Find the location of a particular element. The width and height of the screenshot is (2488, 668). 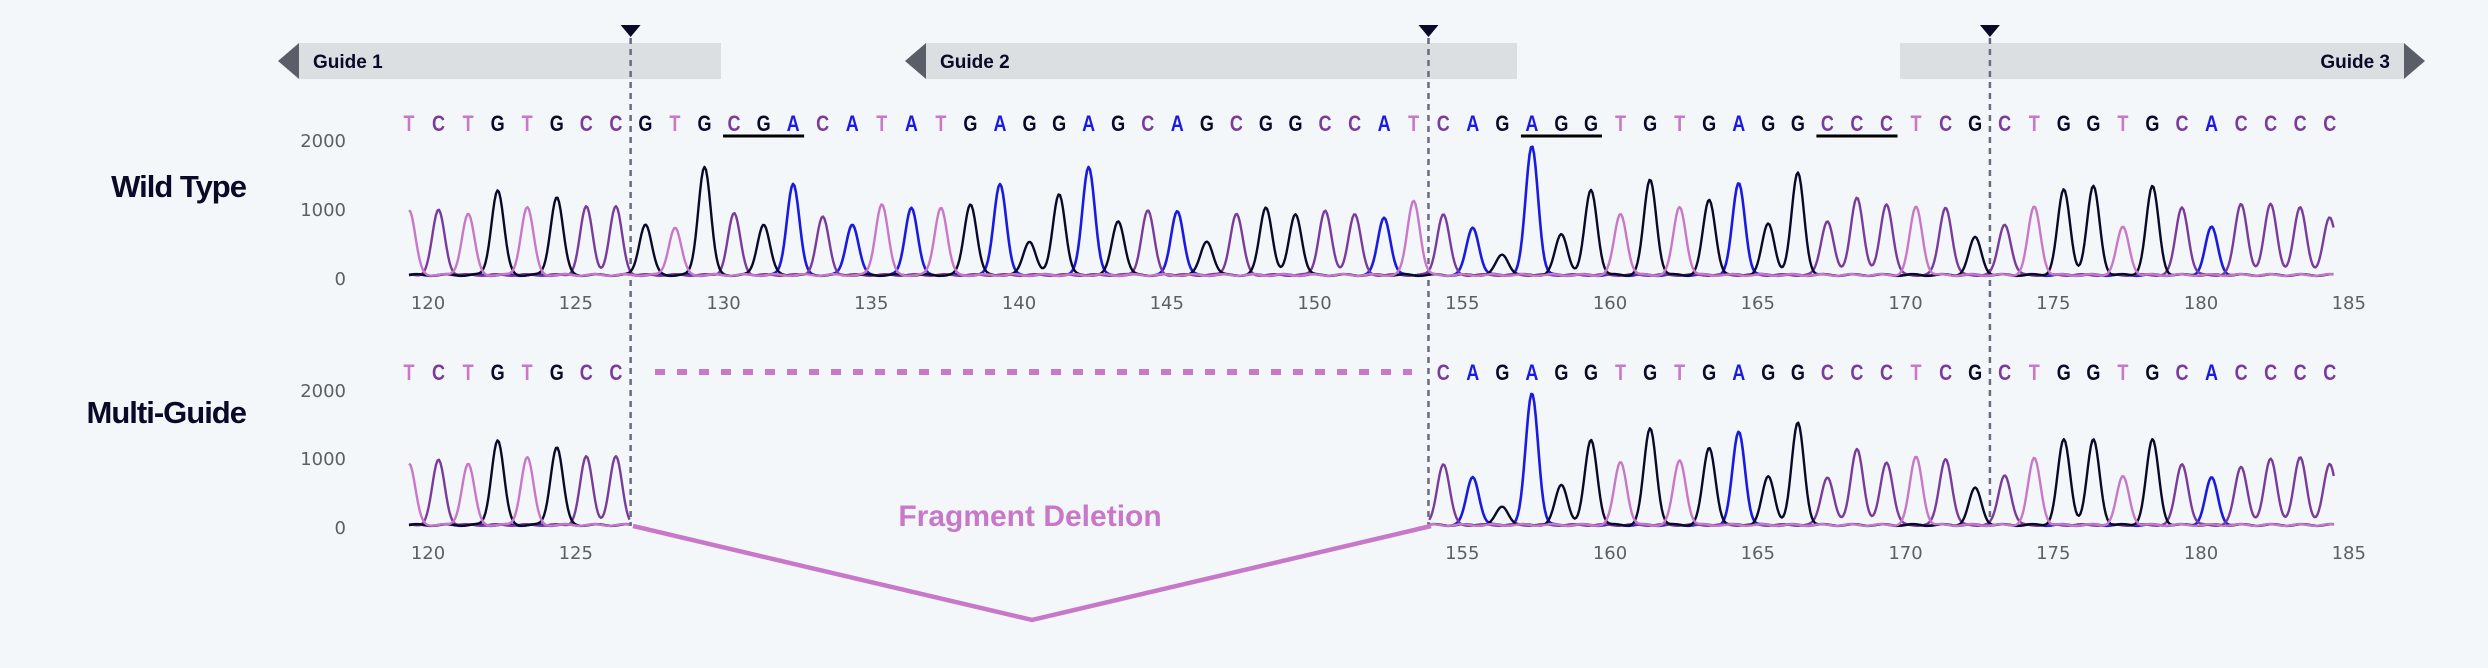

arrow-right-icon is located at coordinates (2414, 61).